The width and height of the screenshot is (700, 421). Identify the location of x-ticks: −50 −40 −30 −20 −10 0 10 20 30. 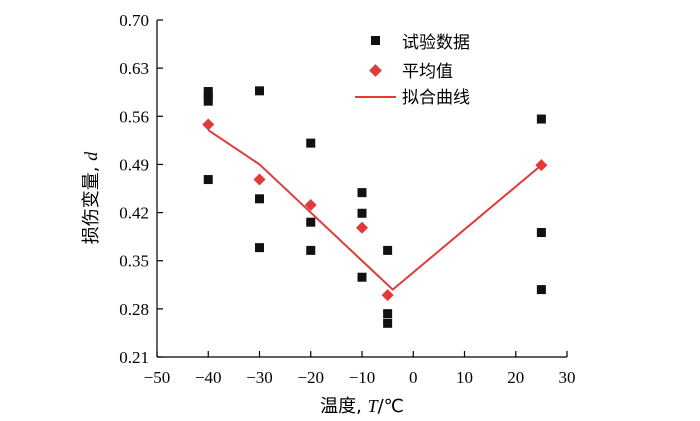
(360, 369).